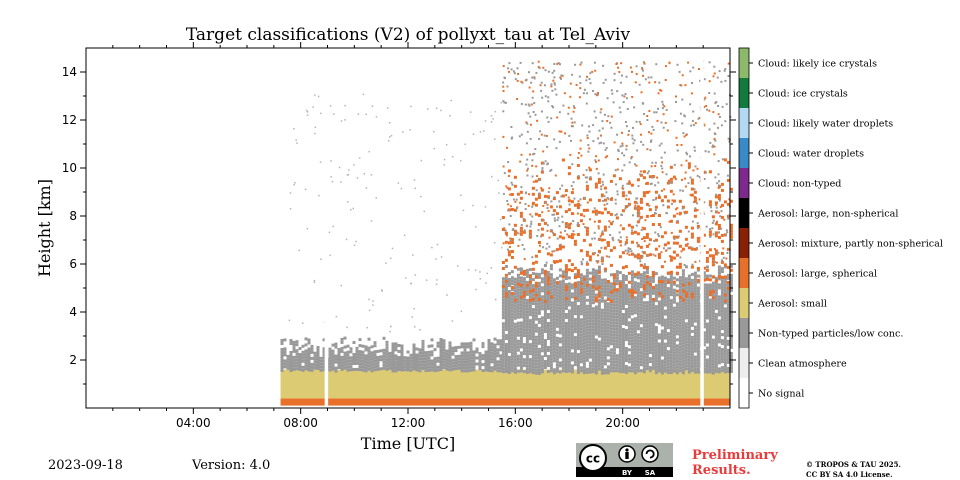 Image resolution: width=960 pixels, height=480 pixels. Describe the element at coordinates (744, 243) in the screenshot. I see `colorbar-swatch` at that location.